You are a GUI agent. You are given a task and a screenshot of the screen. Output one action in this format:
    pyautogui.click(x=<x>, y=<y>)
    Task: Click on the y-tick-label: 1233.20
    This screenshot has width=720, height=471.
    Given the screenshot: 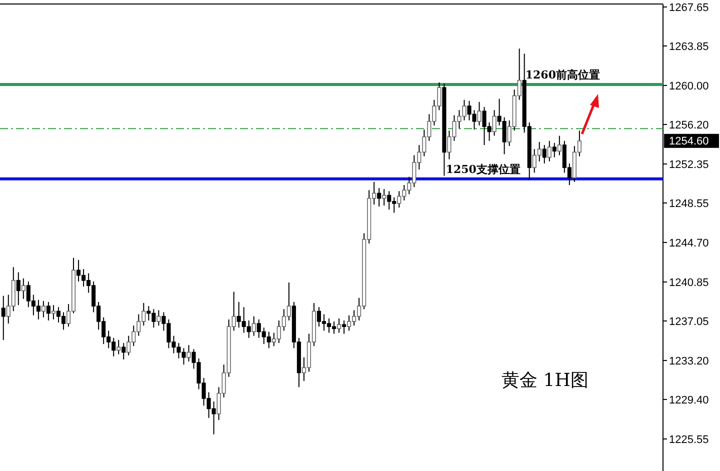 What is the action you would take?
    pyautogui.click(x=689, y=361)
    